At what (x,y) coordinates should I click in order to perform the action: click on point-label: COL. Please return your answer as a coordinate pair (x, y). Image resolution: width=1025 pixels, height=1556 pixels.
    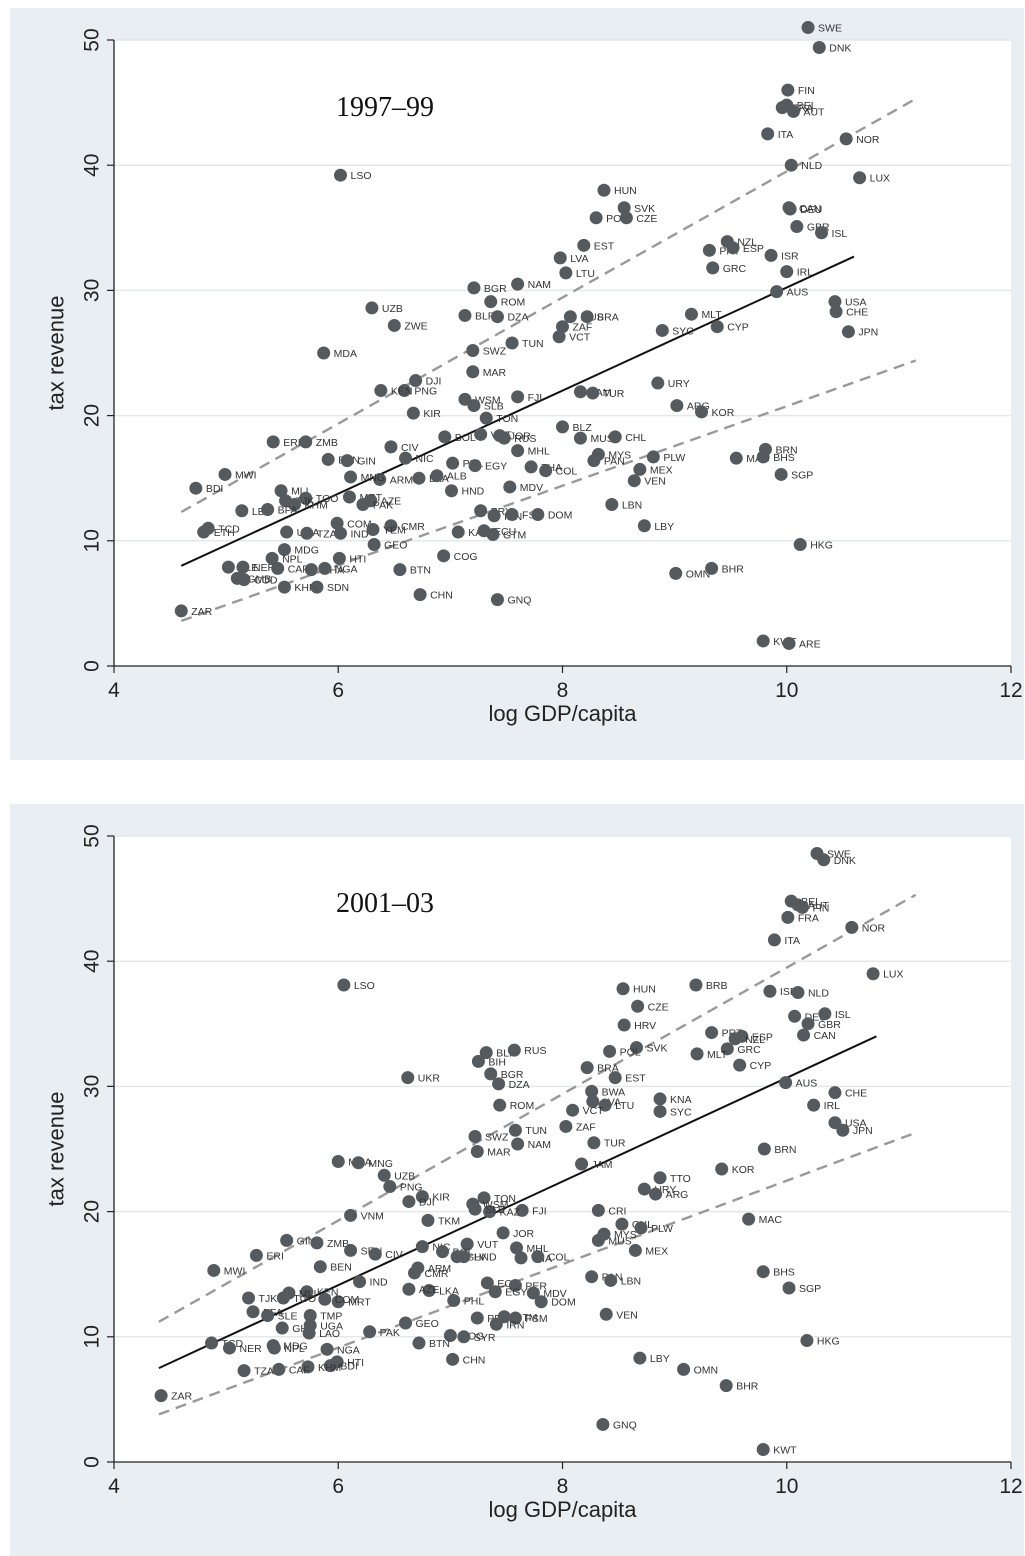
    Looking at the image, I should click on (567, 472).